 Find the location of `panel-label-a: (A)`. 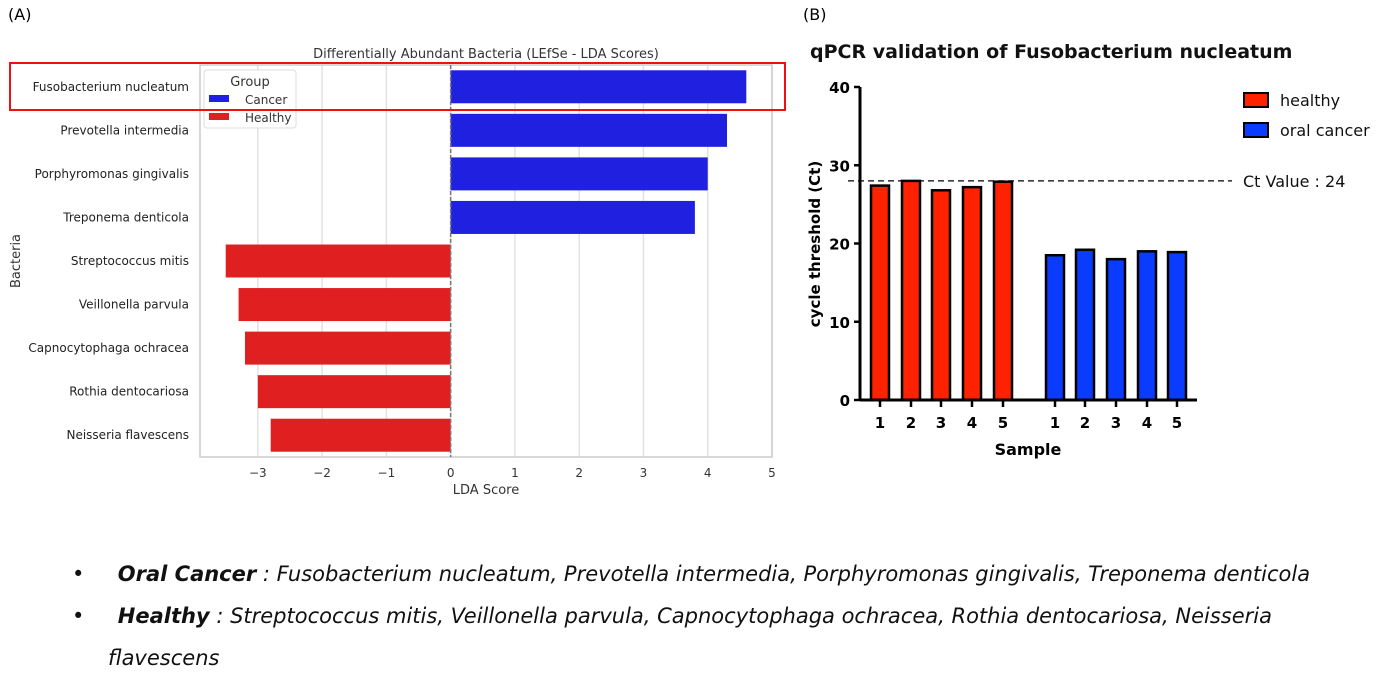

panel-label-a: (A) is located at coordinates (19, 14).